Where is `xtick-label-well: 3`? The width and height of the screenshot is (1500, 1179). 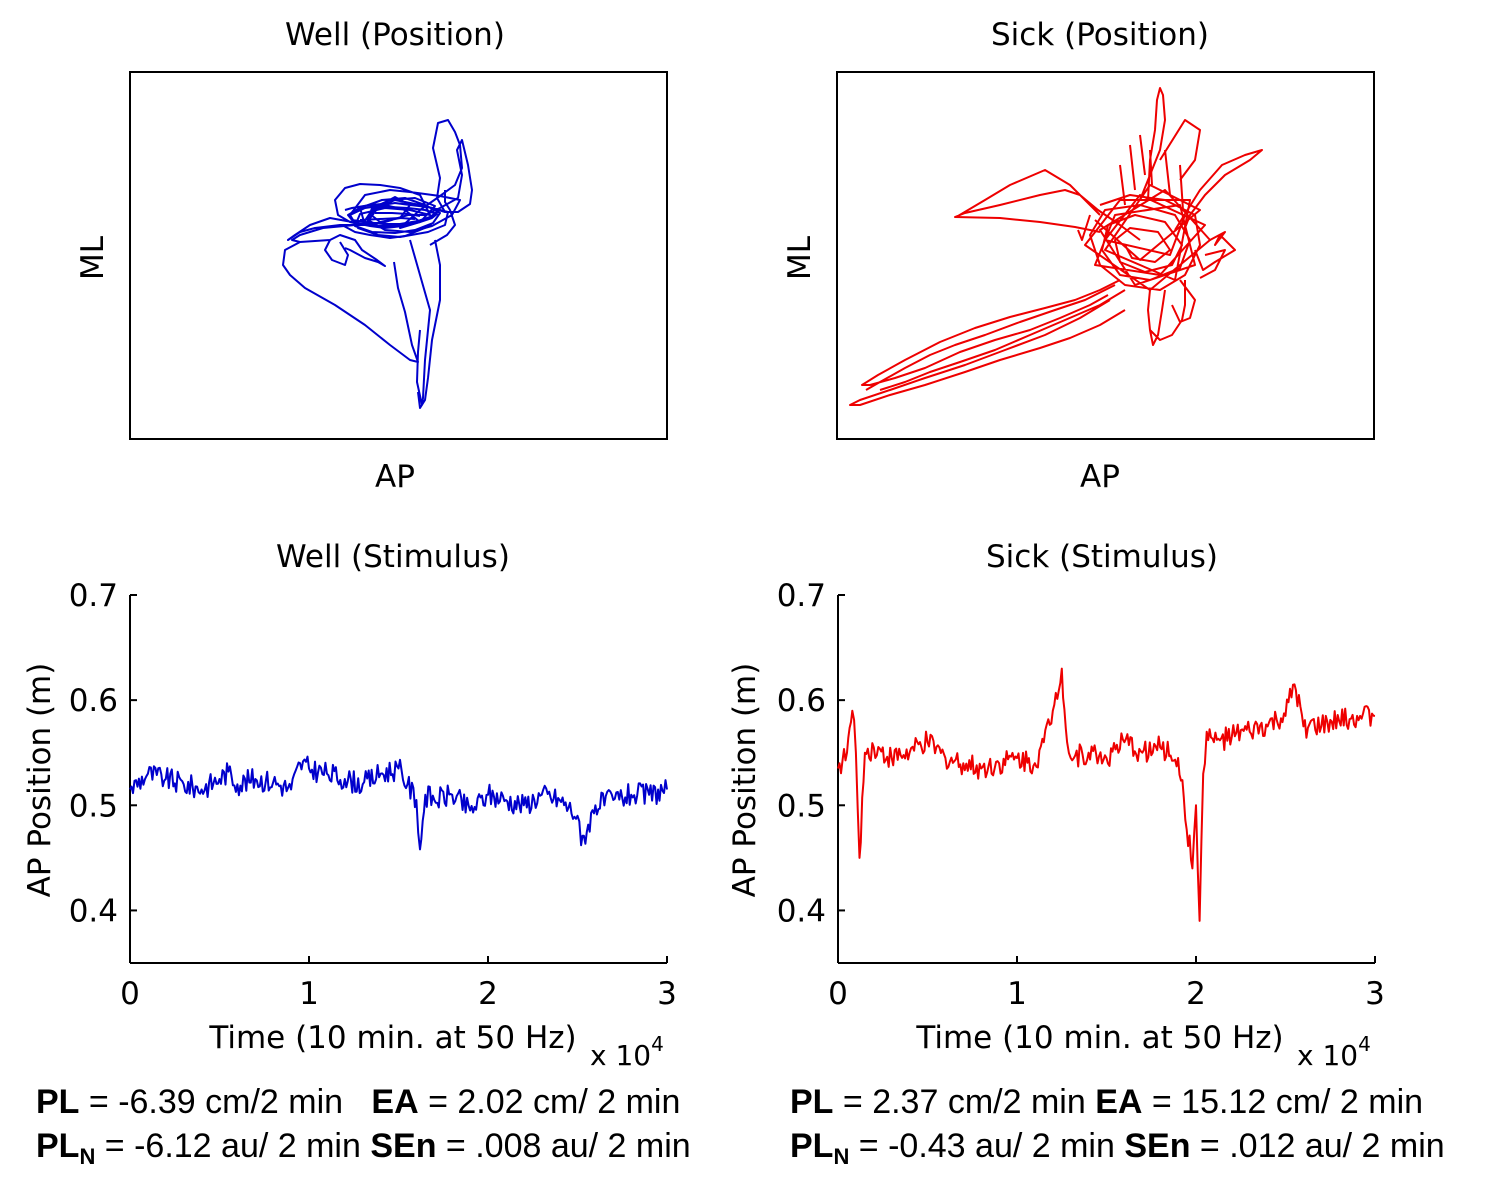 xtick-label-well: 3 is located at coordinates (667, 994).